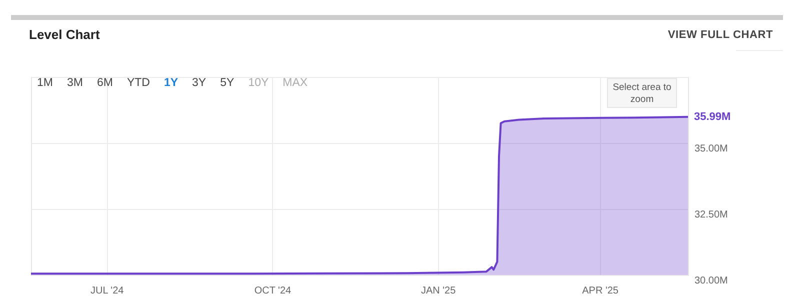 The image size is (793, 302). What do you see at coordinates (711, 149) in the screenshot?
I see `y-tick-label: 35.00M` at bounding box center [711, 149].